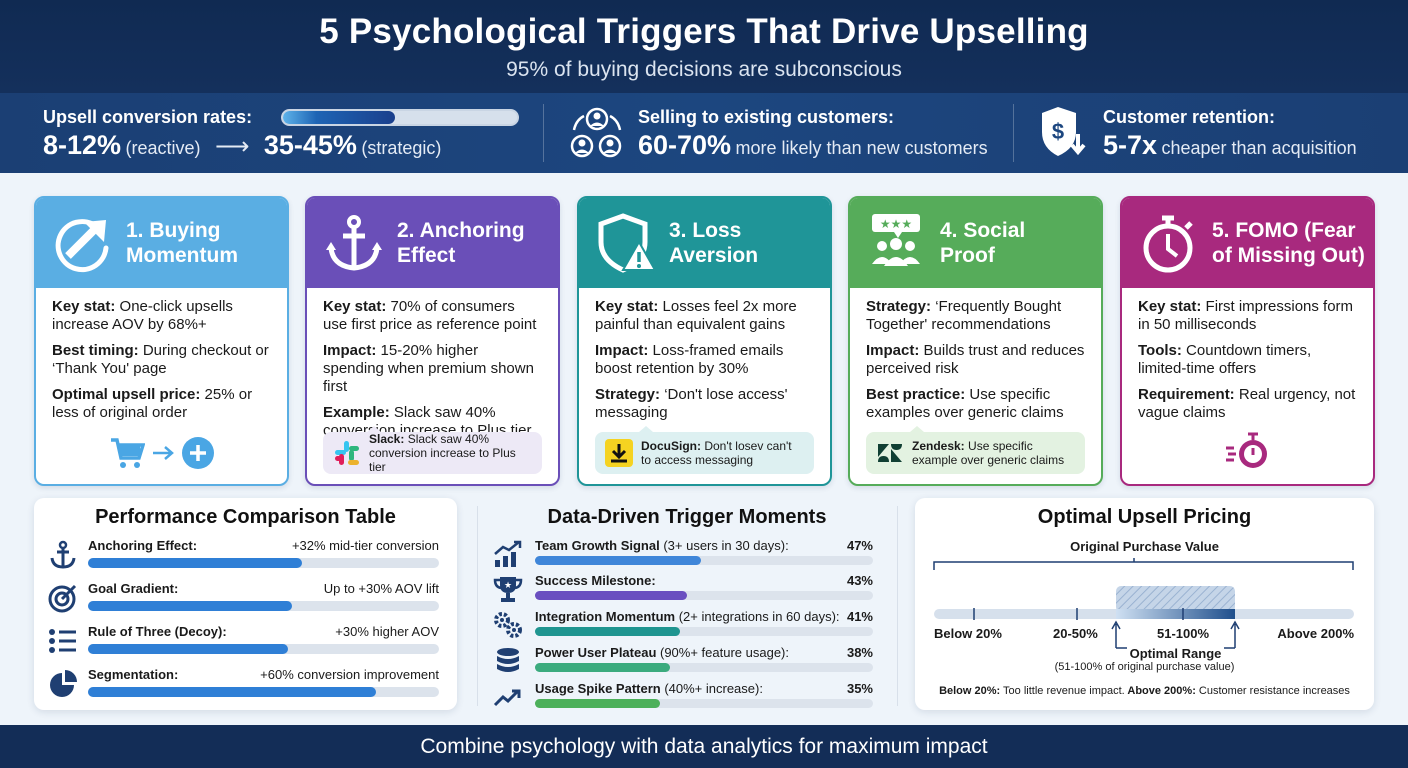  Describe the element at coordinates (896, 240) in the screenshot. I see `rating-group-icon: ★★★` at that location.